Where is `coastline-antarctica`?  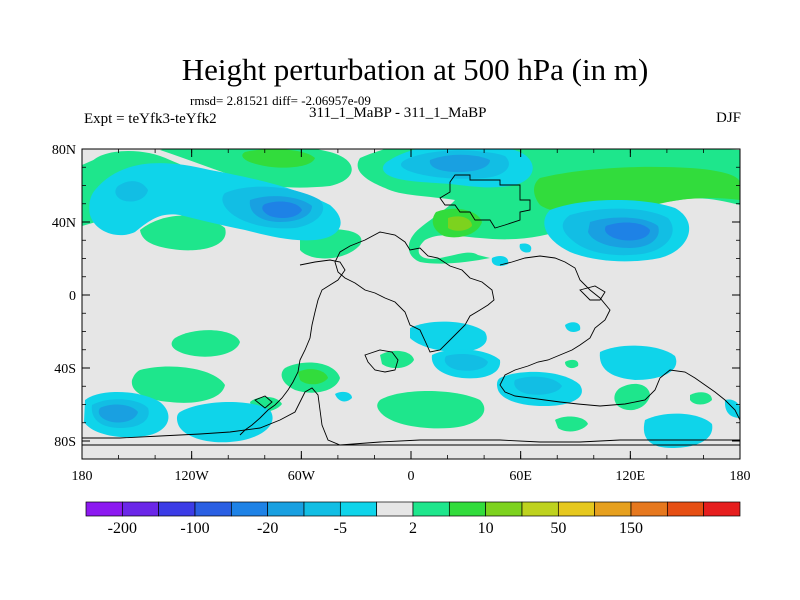
coastline-antarctica is located at coordinates (411, 416).